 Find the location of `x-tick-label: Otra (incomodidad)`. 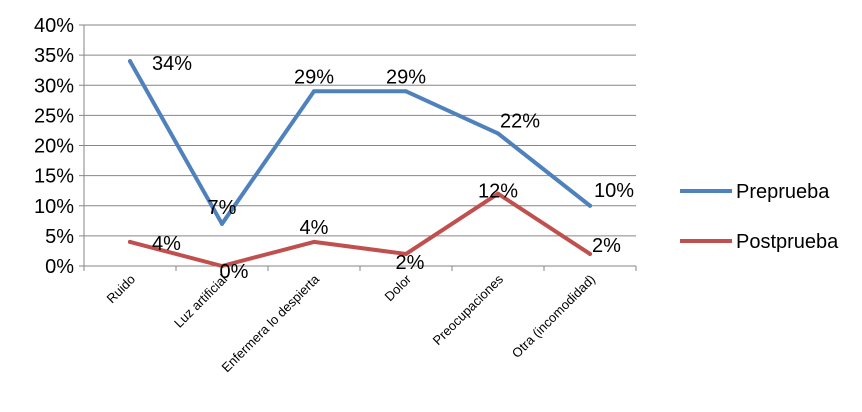

x-tick-label: Otra (incomodidad) is located at coordinates (553, 316).